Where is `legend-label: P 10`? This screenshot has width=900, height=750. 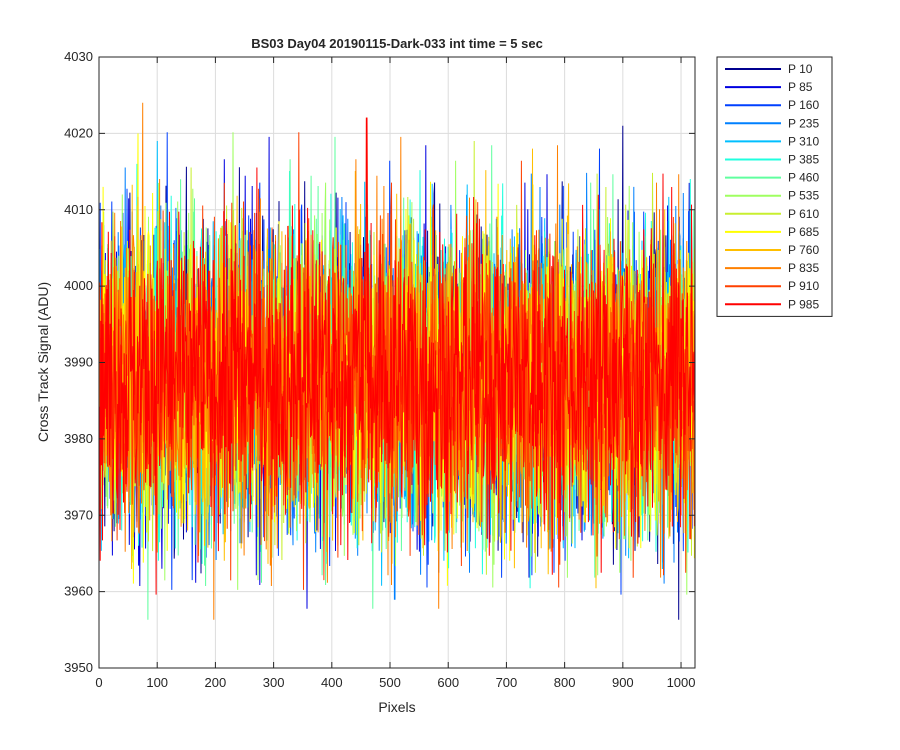 legend-label: P 10 is located at coordinates (800, 69).